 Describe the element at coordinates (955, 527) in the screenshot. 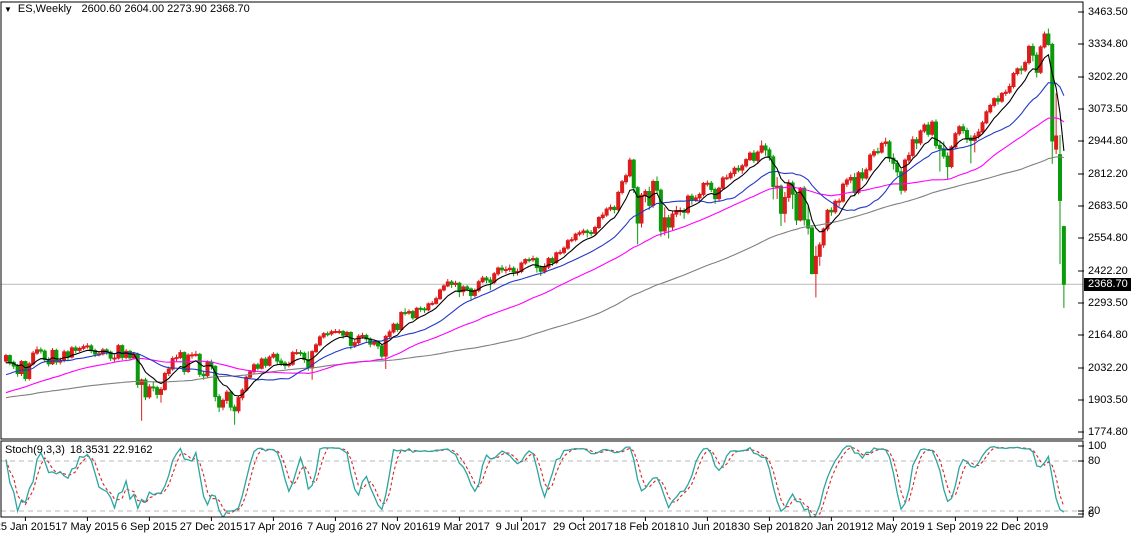

I see `date-tick-label: 1 Sep 2019` at that location.